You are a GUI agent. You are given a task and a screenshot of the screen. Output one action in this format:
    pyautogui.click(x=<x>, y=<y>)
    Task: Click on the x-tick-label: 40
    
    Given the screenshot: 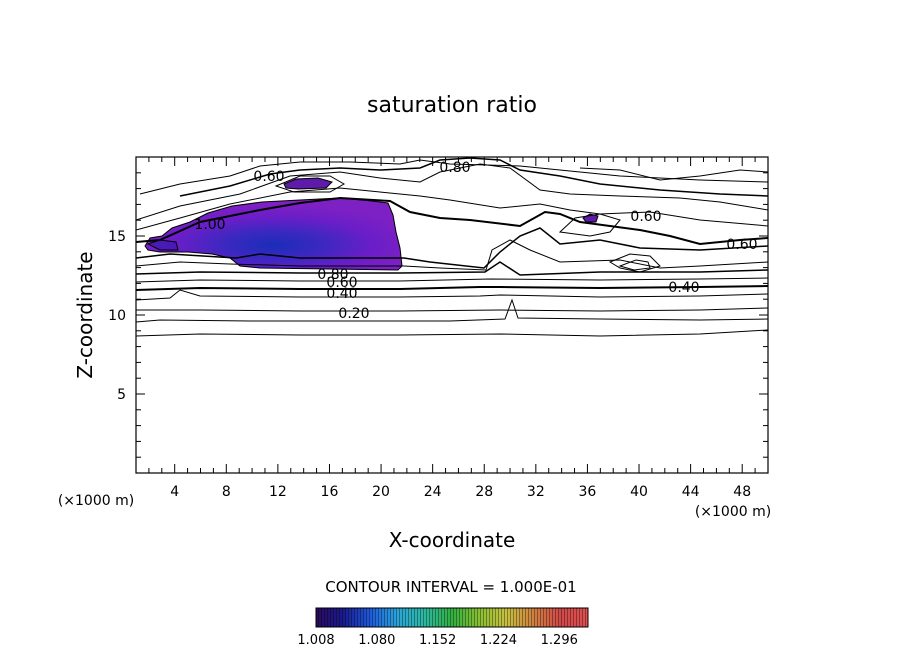 What is the action you would take?
    pyautogui.click(x=639, y=492)
    